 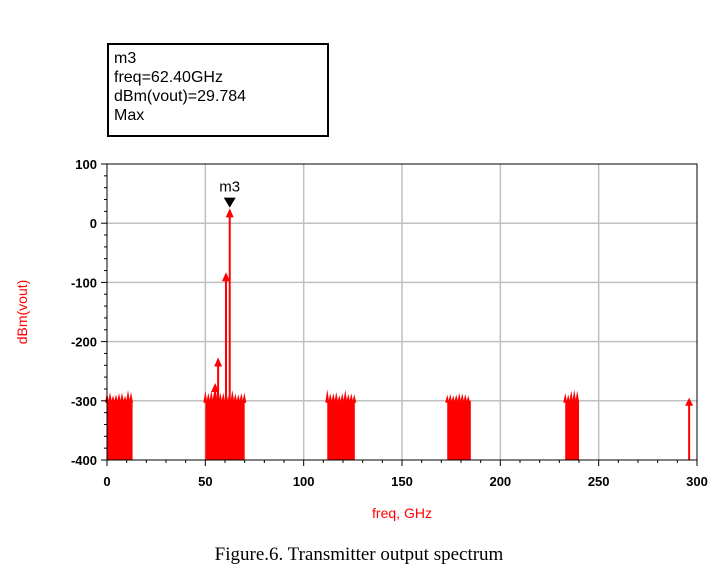 What do you see at coordinates (599, 481) in the screenshot?
I see `x-tick-label: 250` at bounding box center [599, 481].